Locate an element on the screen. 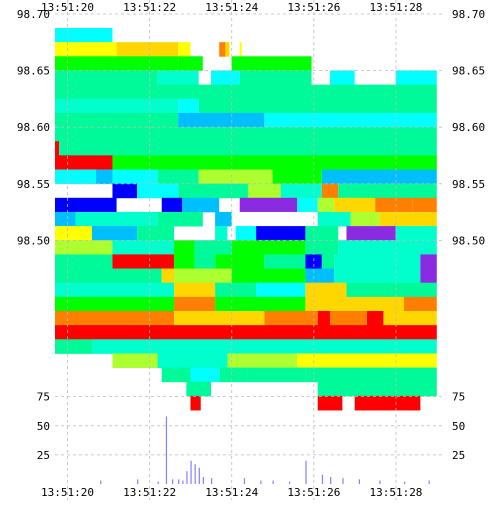 The width and height of the screenshot is (500, 505). x-tick-label-bottom: 13:51:28 is located at coordinates (395, 492).